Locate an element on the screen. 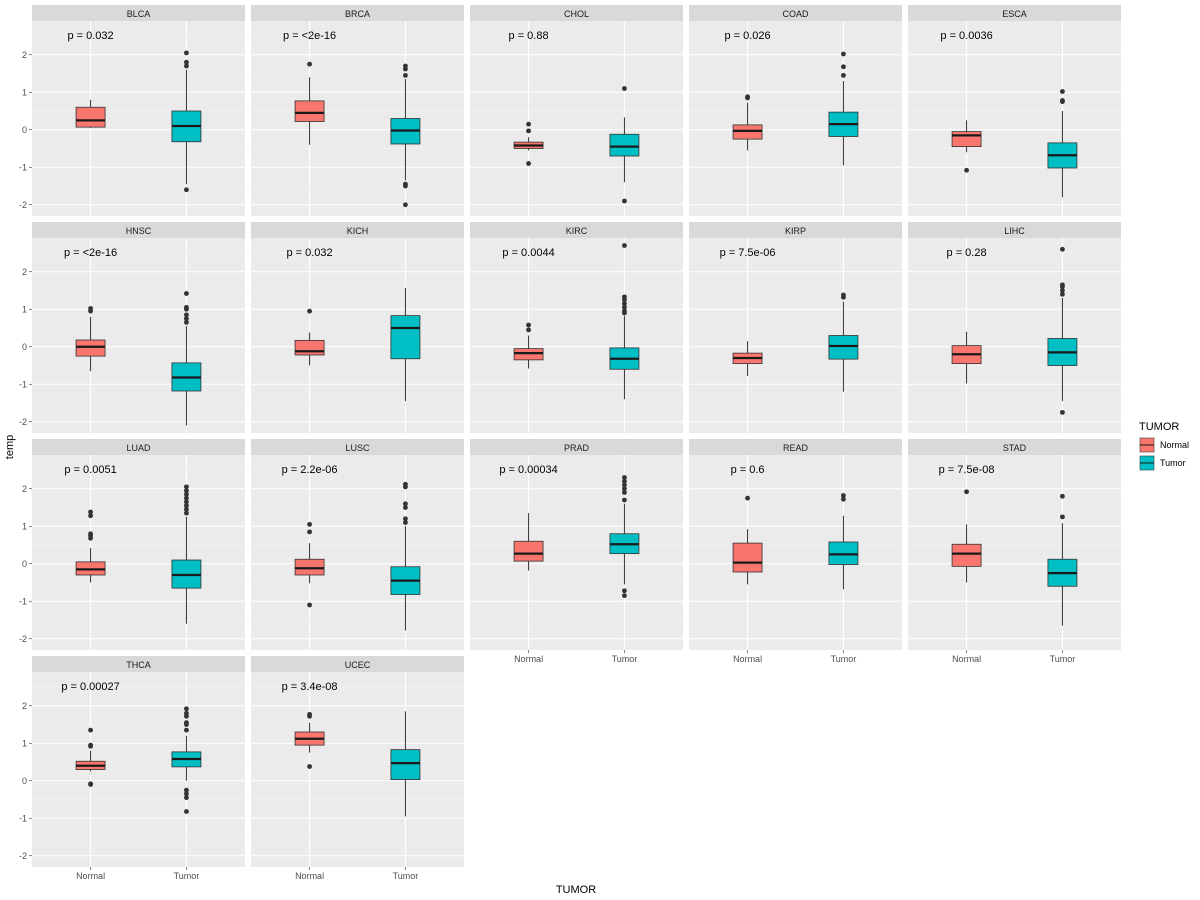 The image size is (1200, 900). strip-label-ucec: UCEC is located at coordinates (358, 665).